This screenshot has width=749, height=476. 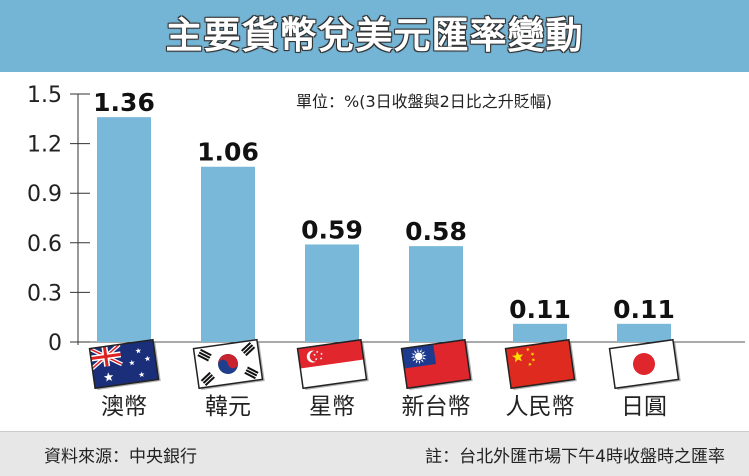 I want to click on y-tick-label: 0.3, so click(x=44, y=293).